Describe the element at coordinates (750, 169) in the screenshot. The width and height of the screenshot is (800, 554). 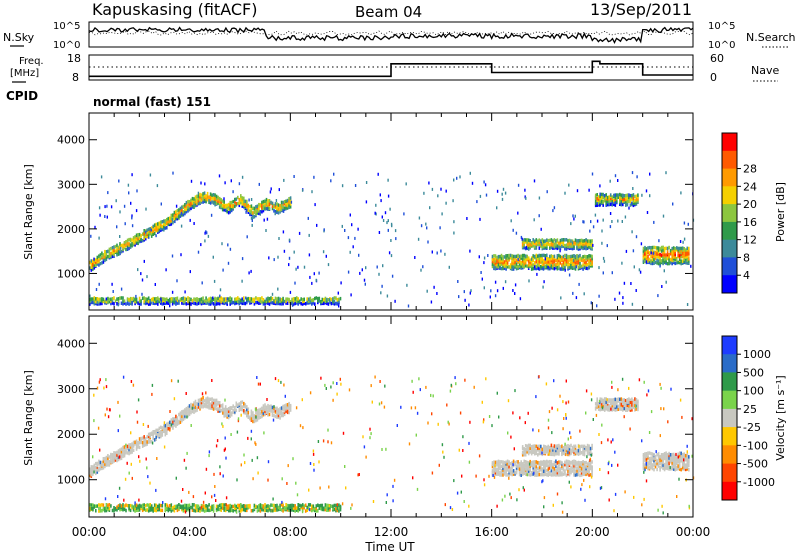
I see `colorbar-tick-label: 28` at that location.